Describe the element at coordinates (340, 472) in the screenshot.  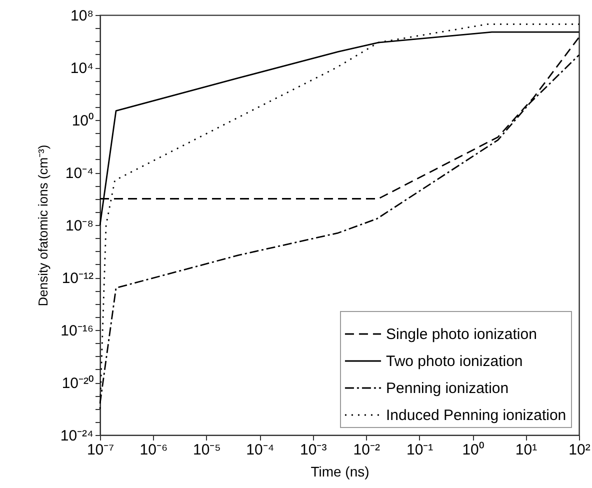
I see `x-axis-title: Time (ns)` at that location.